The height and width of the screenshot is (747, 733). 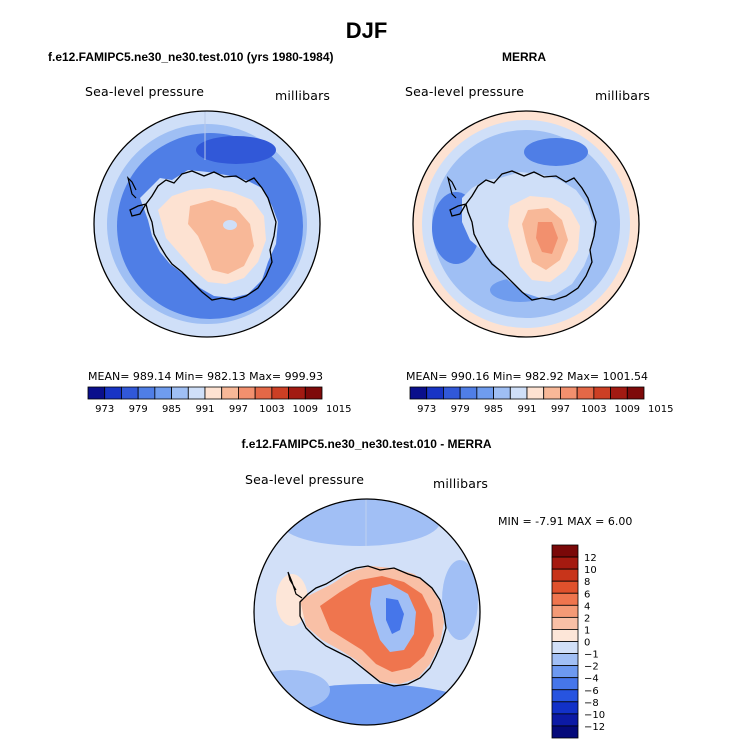 I want to click on colorbar-tick-label: −8, so click(x=591, y=703).